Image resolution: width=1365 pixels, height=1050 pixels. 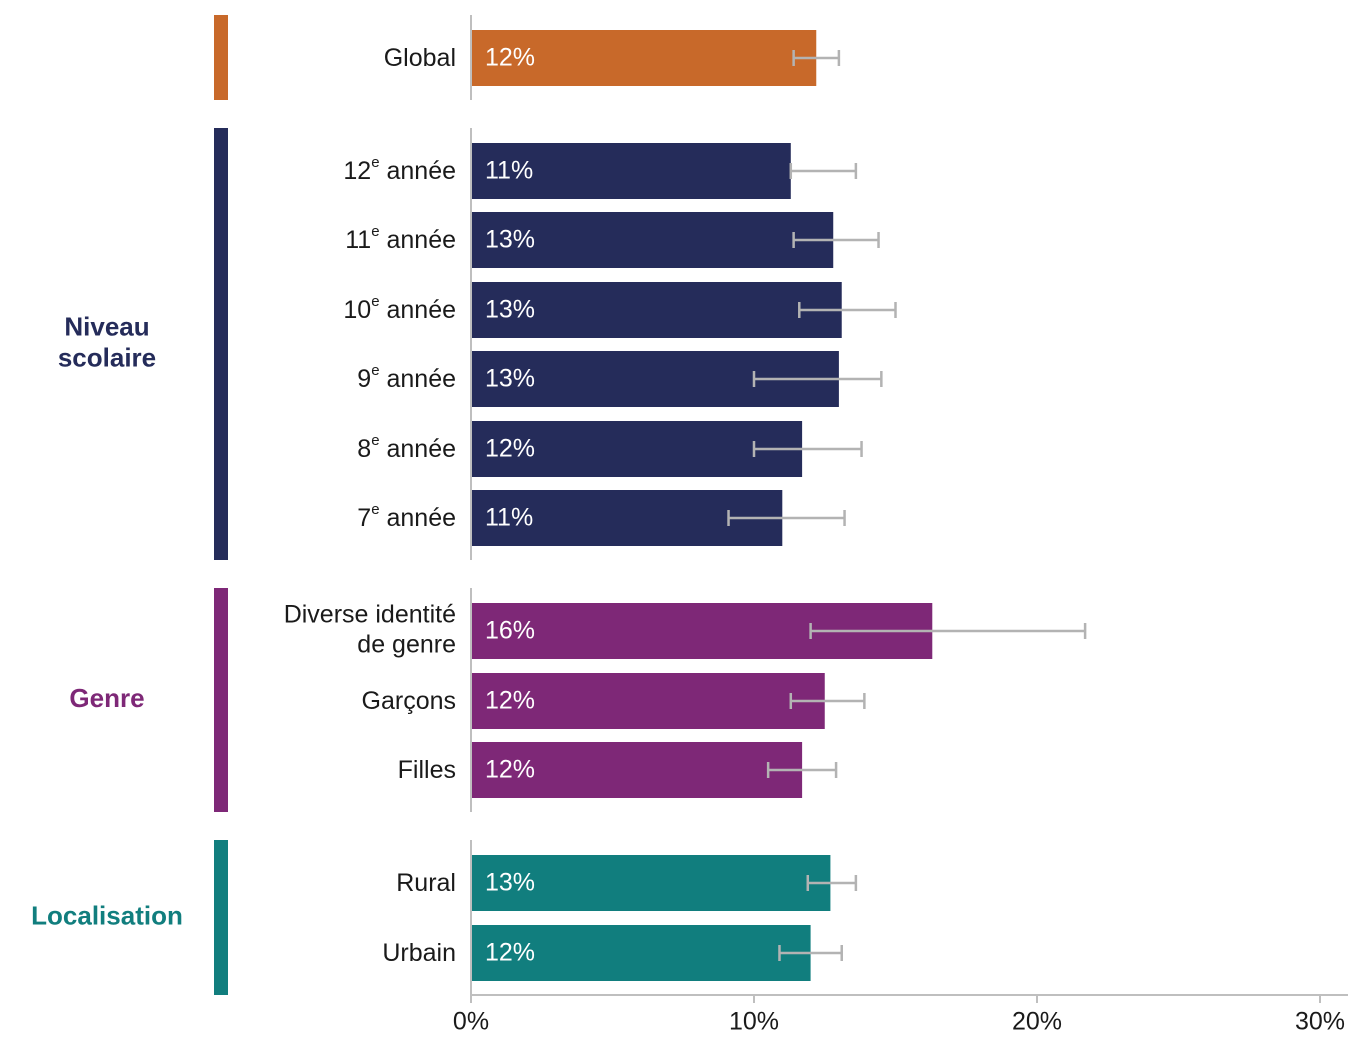 I want to click on bar-row: 12% Urbain, so click(x=612, y=953).